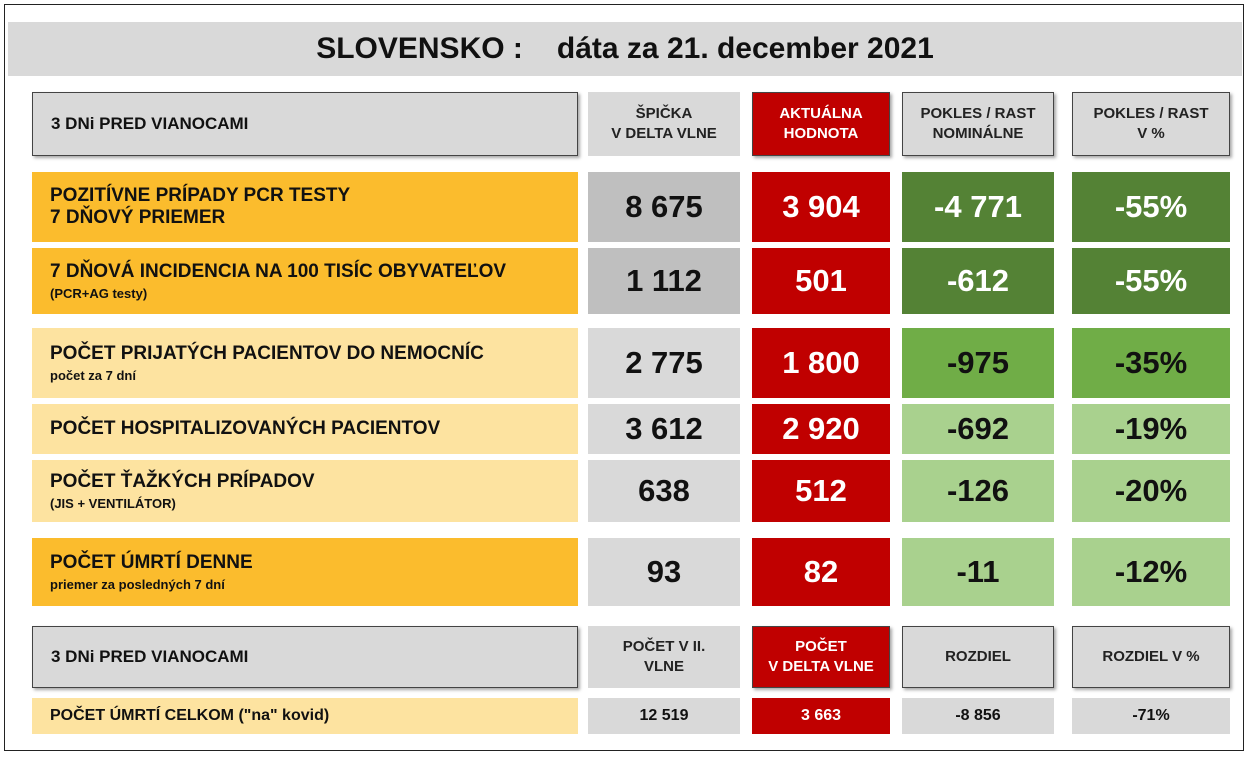 The width and height of the screenshot is (1250, 757). I want to click on header-current: AKTUÁLNA HODNOTA, so click(821, 124).